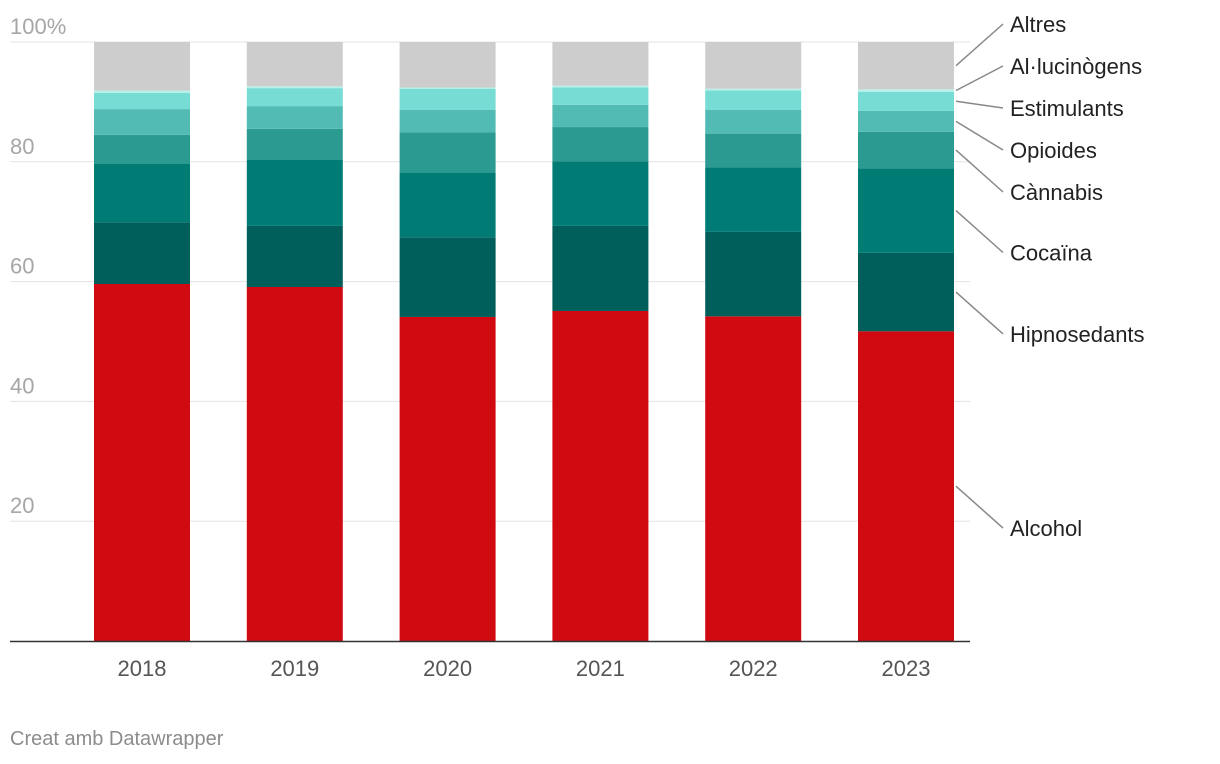 This screenshot has height=764, width=1220. I want to click on legend-label-1: Hipnosedants, so click(1077, 334).